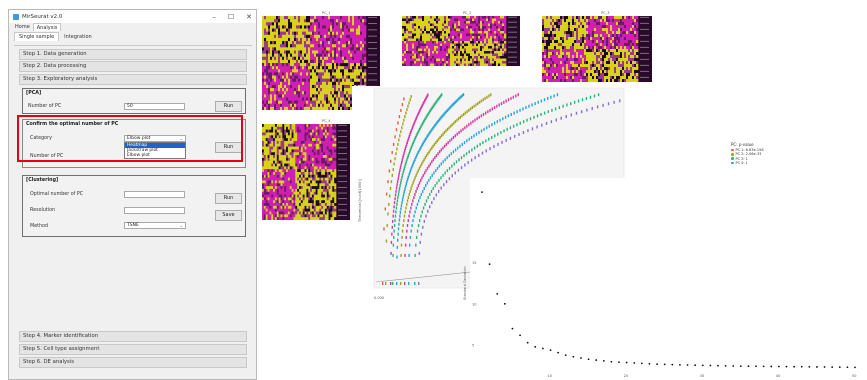 This screenshot has width=867, height=380. What do you see at coordinates (228, 198) in the screenshot?
I see `clustering-run-button: Run` at bounding box center [228, 198].